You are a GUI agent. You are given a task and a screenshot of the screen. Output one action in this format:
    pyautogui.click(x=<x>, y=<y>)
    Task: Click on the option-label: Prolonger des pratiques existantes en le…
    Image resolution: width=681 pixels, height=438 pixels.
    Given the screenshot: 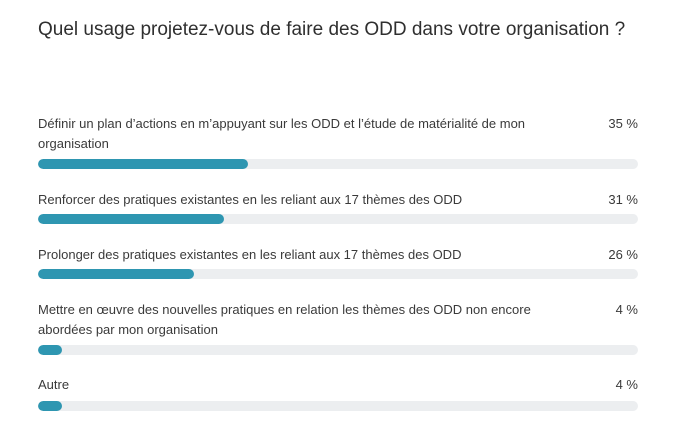 What is the action you would take?
    pyautogui.click(x=250, y=254)
    